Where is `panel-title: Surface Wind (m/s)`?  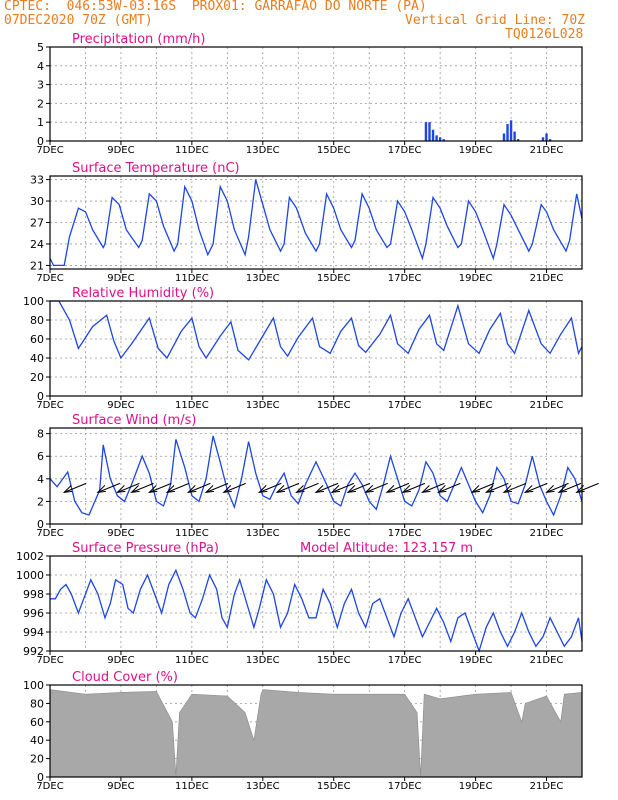
panel-title: Surface Wind (m/s) is located at coordinates (134, 420).